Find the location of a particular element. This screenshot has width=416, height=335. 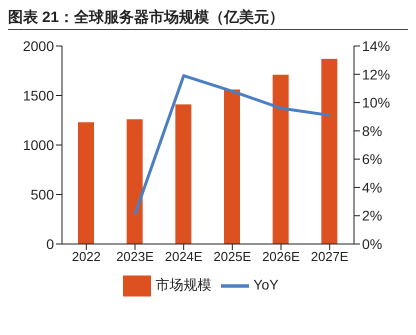

y2-tick-label: 12% is located at coordinates (376, 74).